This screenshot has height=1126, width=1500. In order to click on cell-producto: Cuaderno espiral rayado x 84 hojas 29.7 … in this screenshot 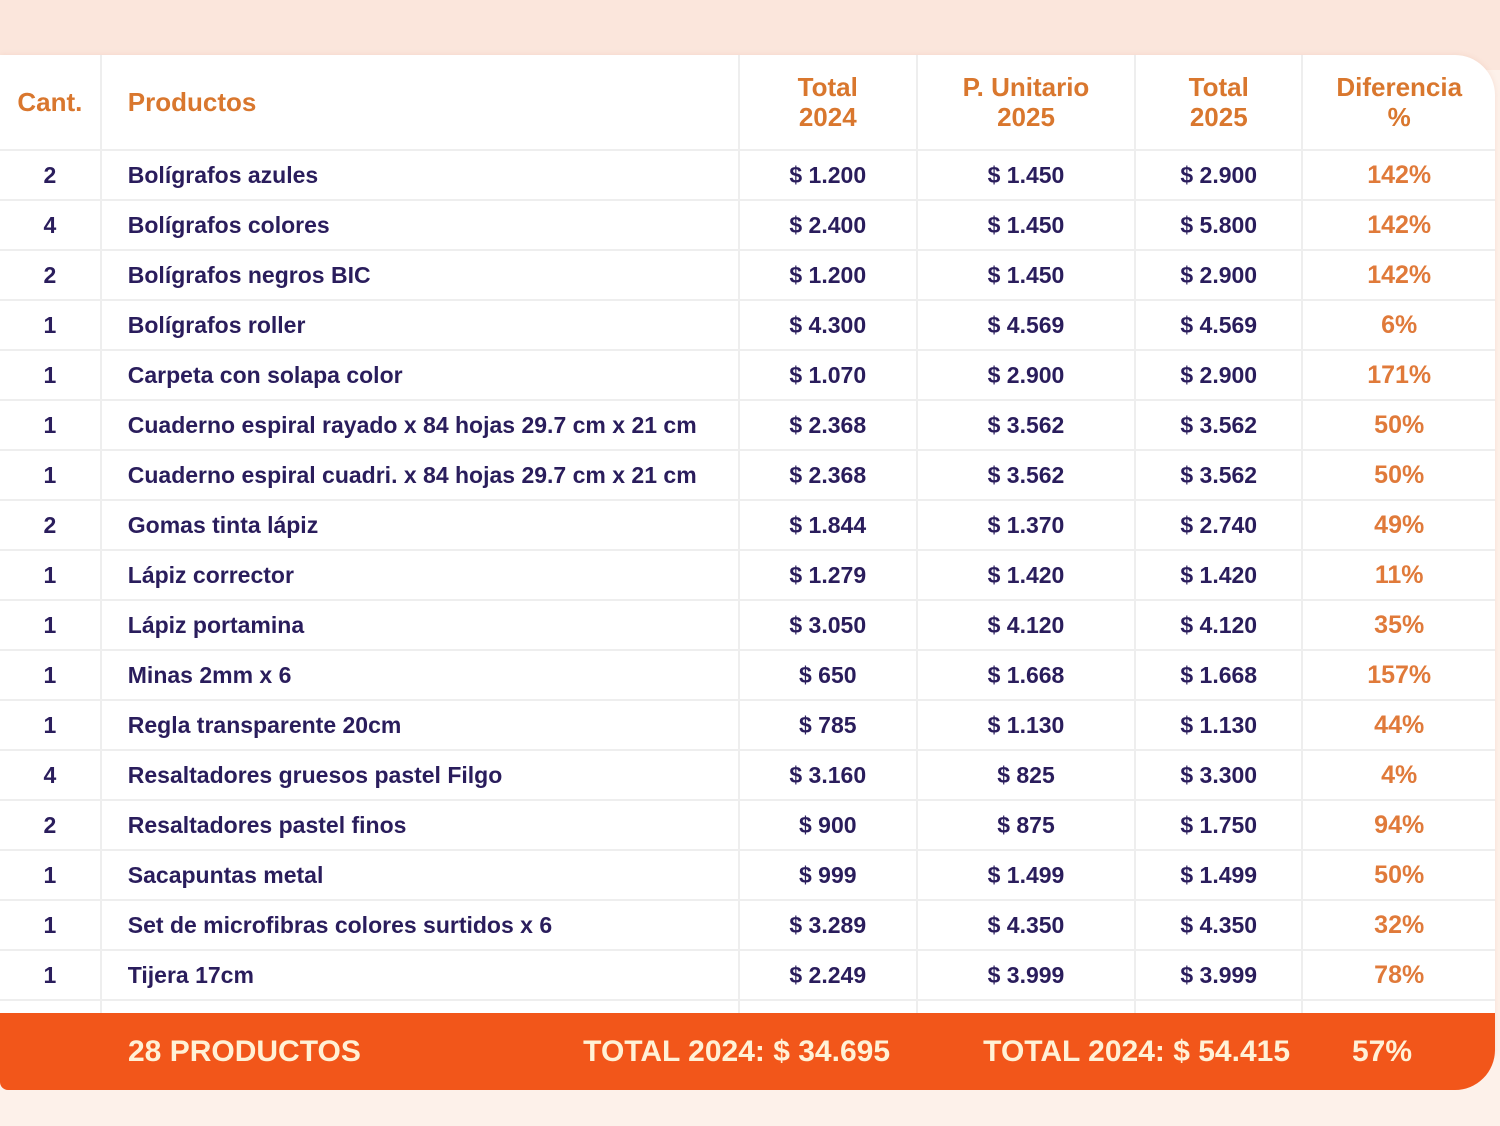, I will do `click(420, 425)`.